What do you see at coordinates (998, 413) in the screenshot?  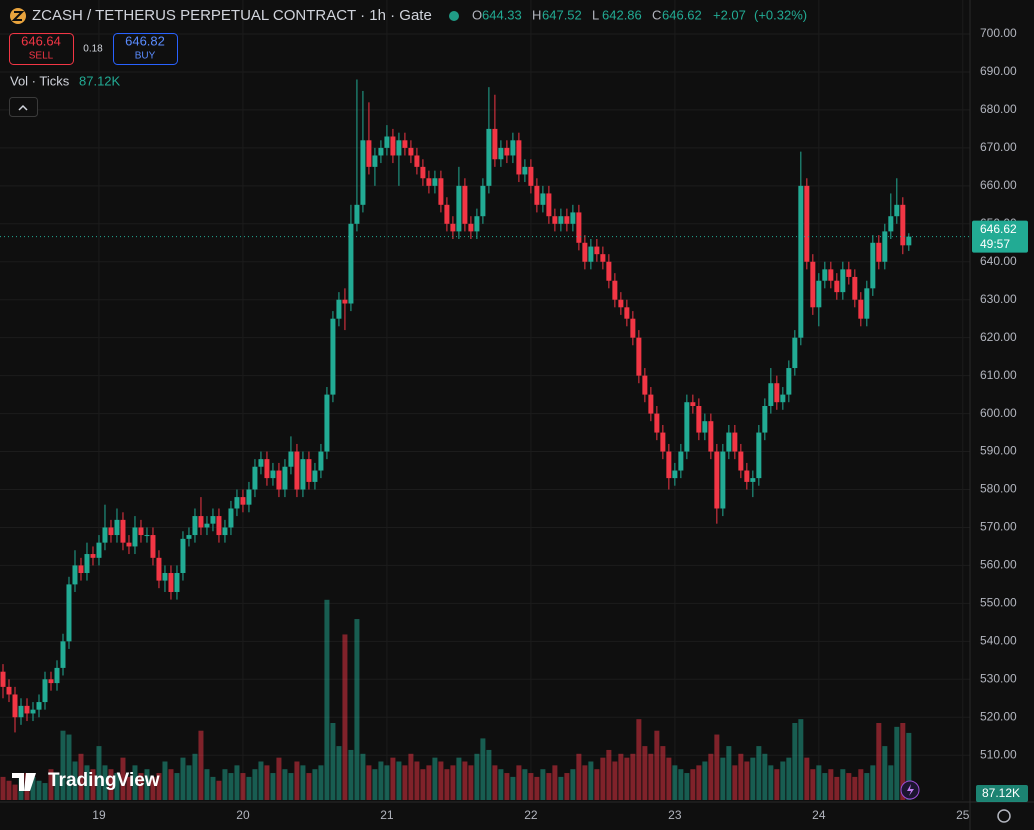 I see `y-tick-label: 600.00` at bounding box center [998, 413].